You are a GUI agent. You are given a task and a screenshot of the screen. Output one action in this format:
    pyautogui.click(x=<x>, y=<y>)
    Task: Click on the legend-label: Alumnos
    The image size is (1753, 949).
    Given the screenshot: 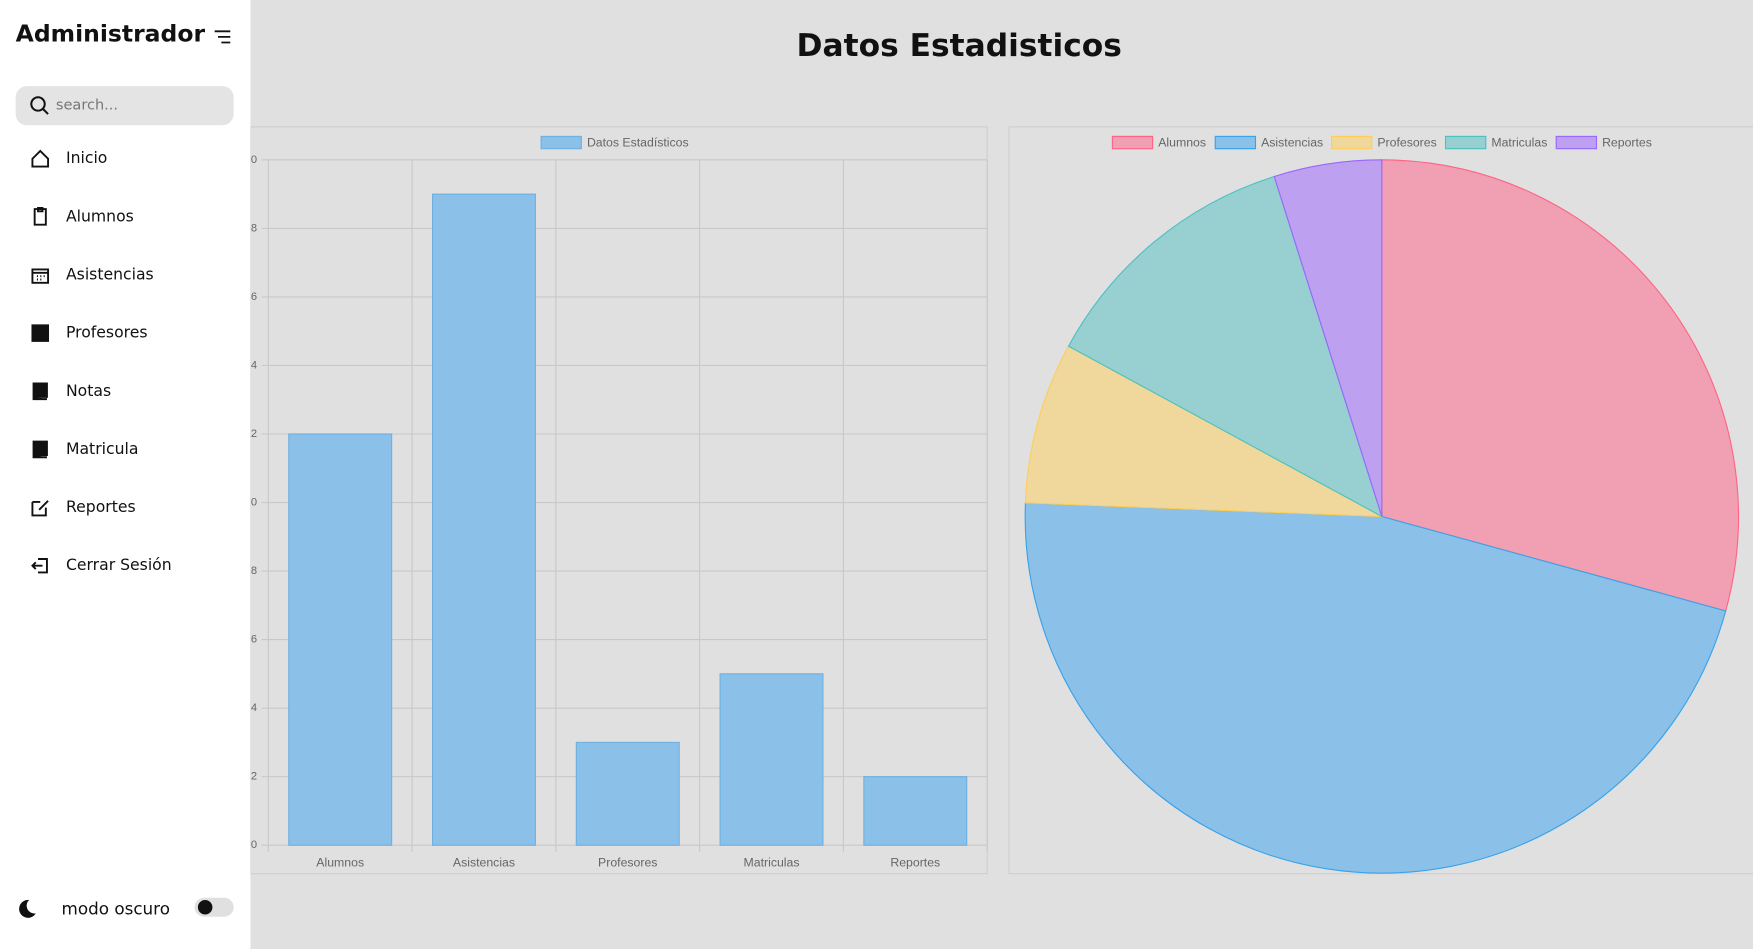 What is the action you would take?
    pyautogui.click(x=1182, y=142)
    